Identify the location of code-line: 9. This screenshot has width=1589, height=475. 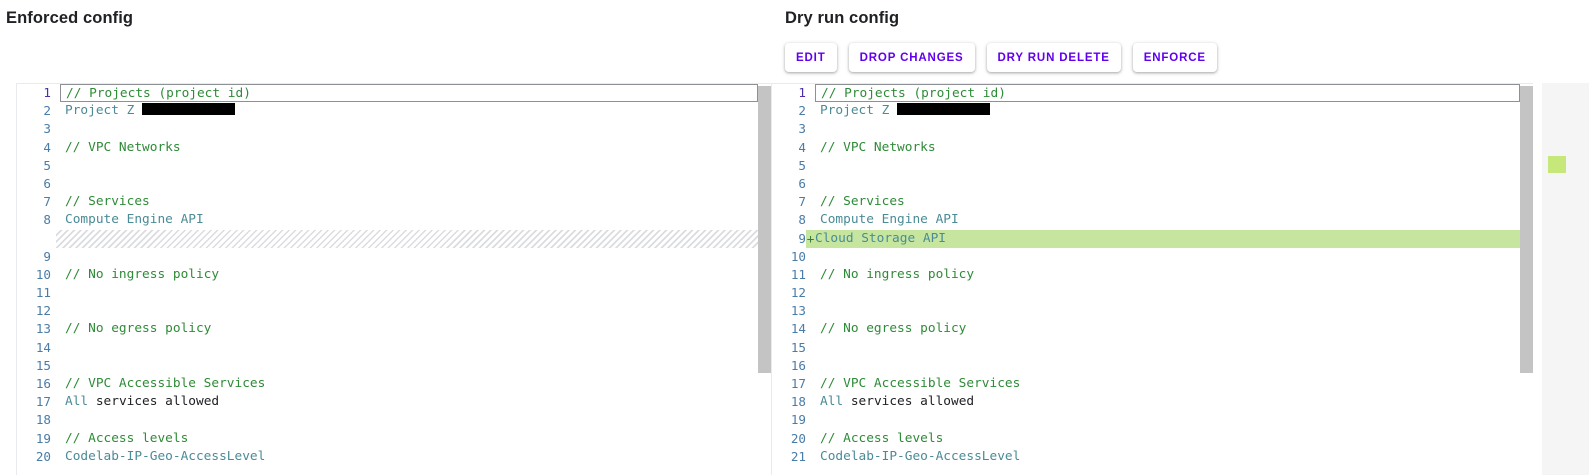
(394, 257).